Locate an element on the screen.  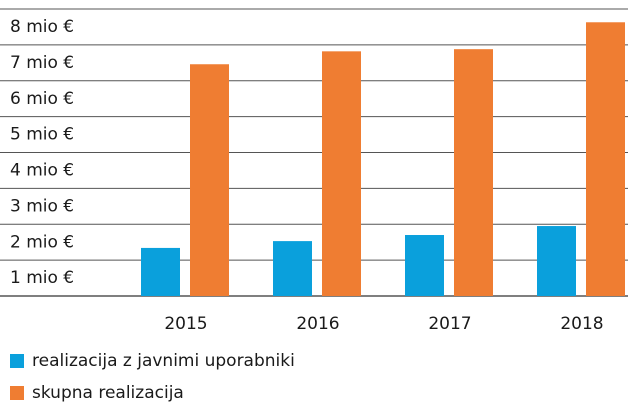
x-tick-label: 2016 is located at coordinates (317, 324).